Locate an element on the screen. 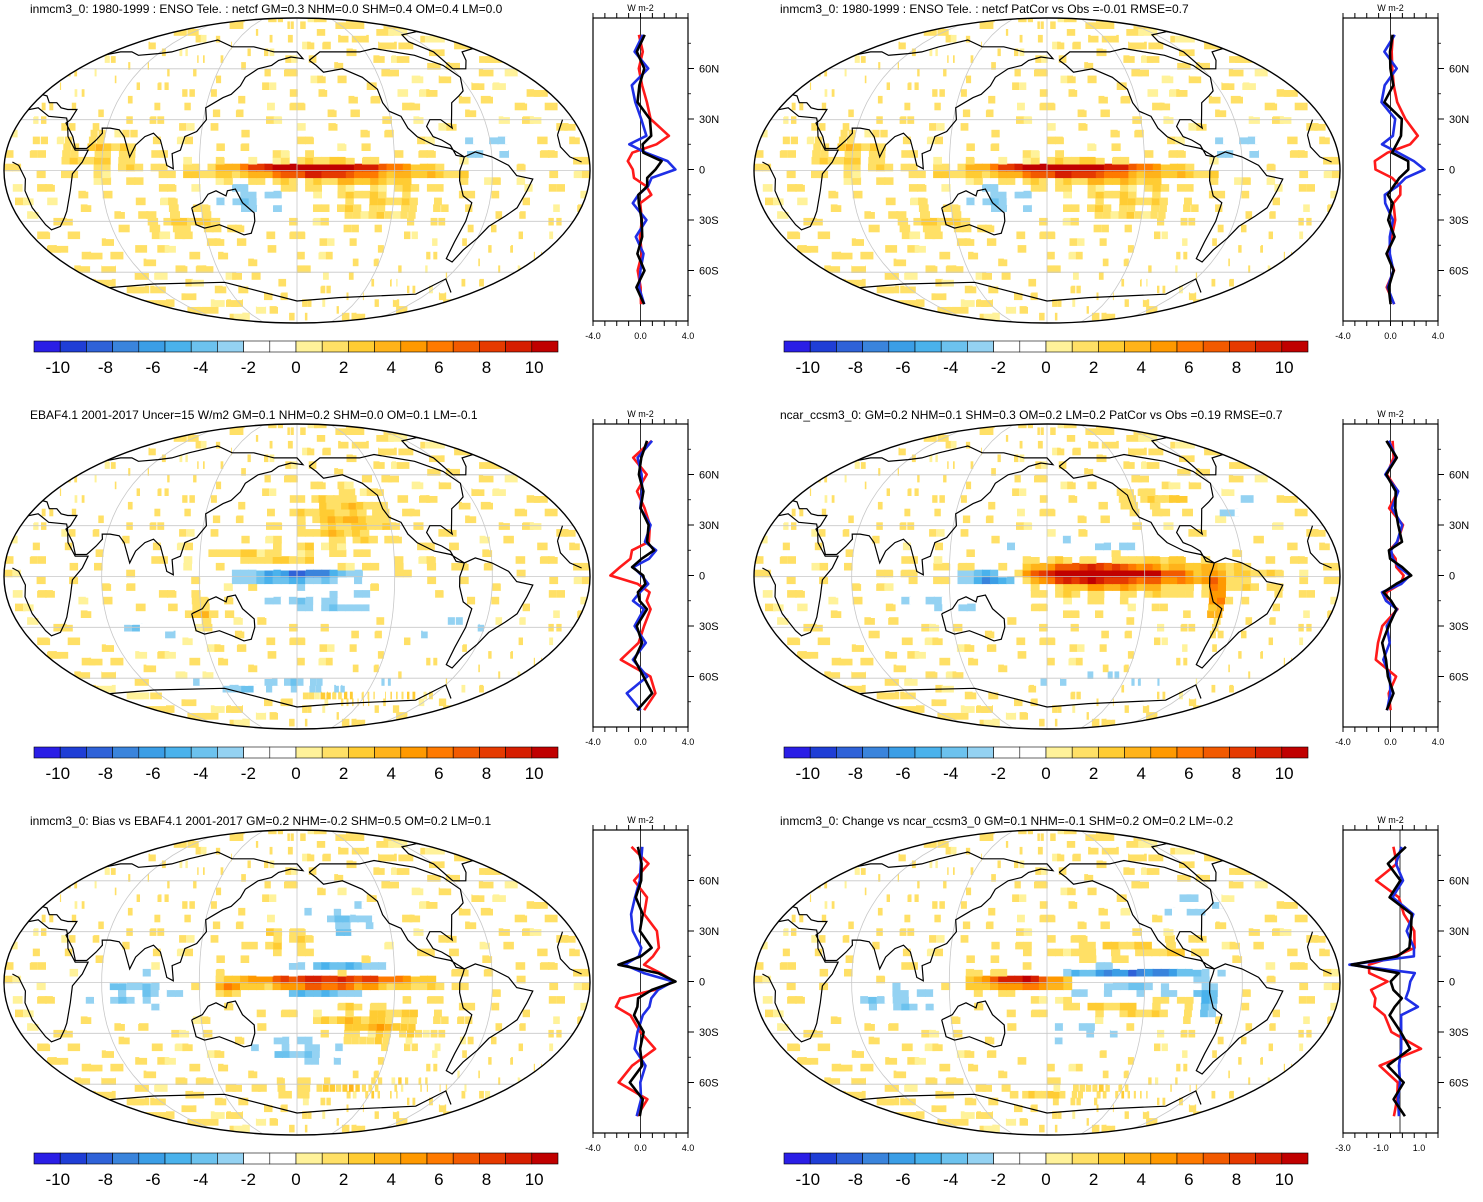 The image size is (1483, 1202). profile-x-tick: 0.0 is located at coordinates (1390, 742).